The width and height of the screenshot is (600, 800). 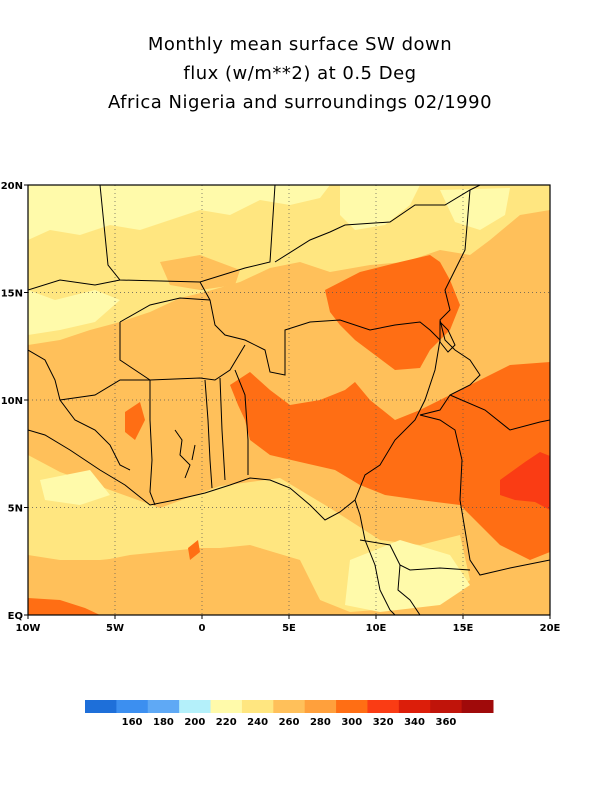 What do you see at coordinates (74, 285) in the screenshot?
I see `border-mali-west` at bounding box center [74, 285].